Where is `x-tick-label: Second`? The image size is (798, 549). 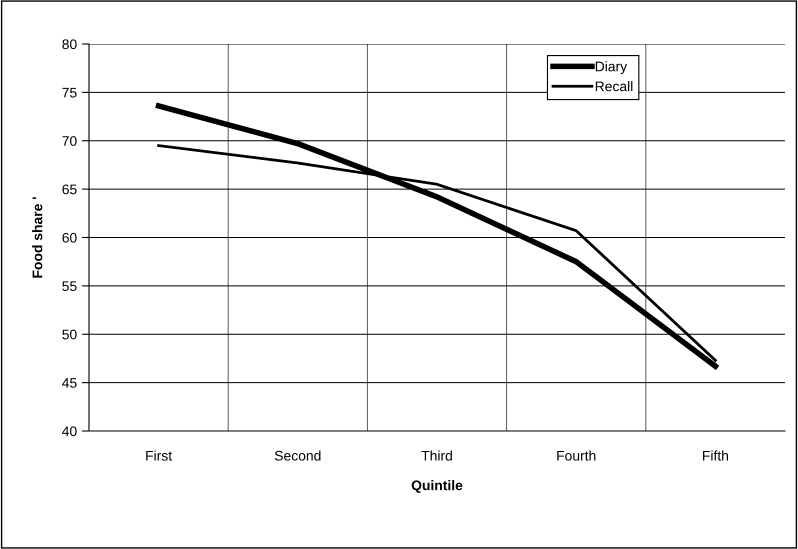 x-tick-label: Second is located at coordinates (297, 455).